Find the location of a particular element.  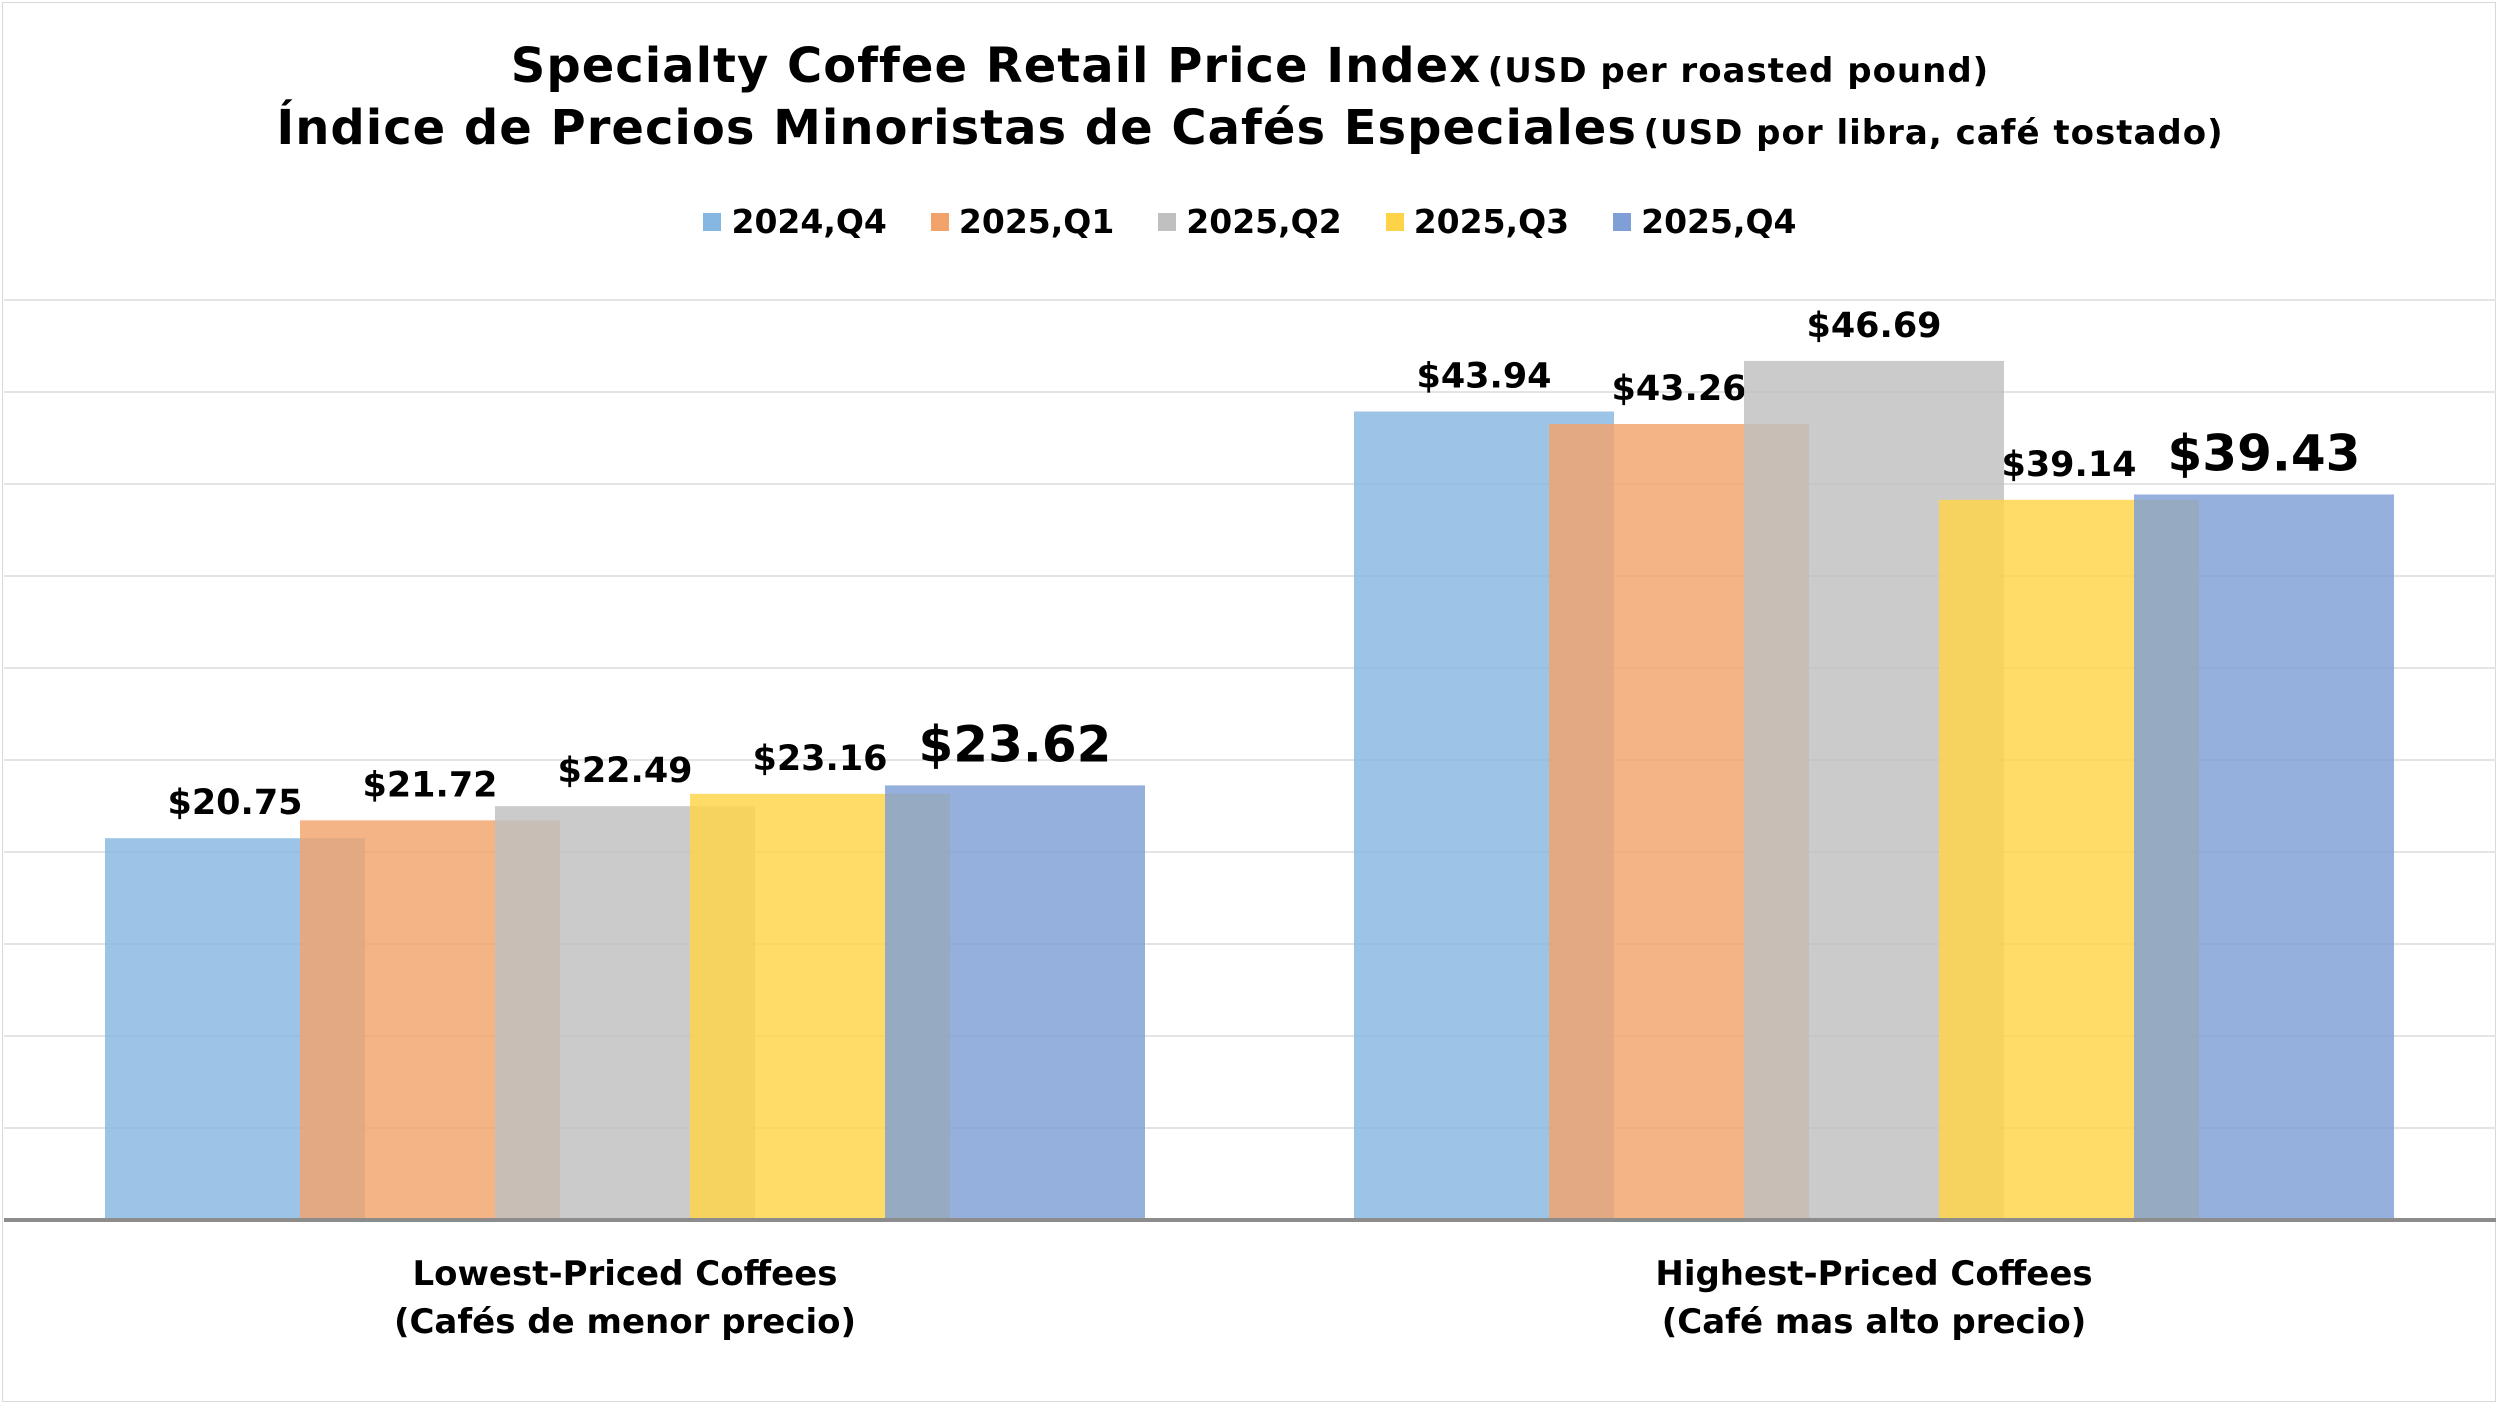

legend-item-0: 2024,Q4 is located at coordinates (795, 221).